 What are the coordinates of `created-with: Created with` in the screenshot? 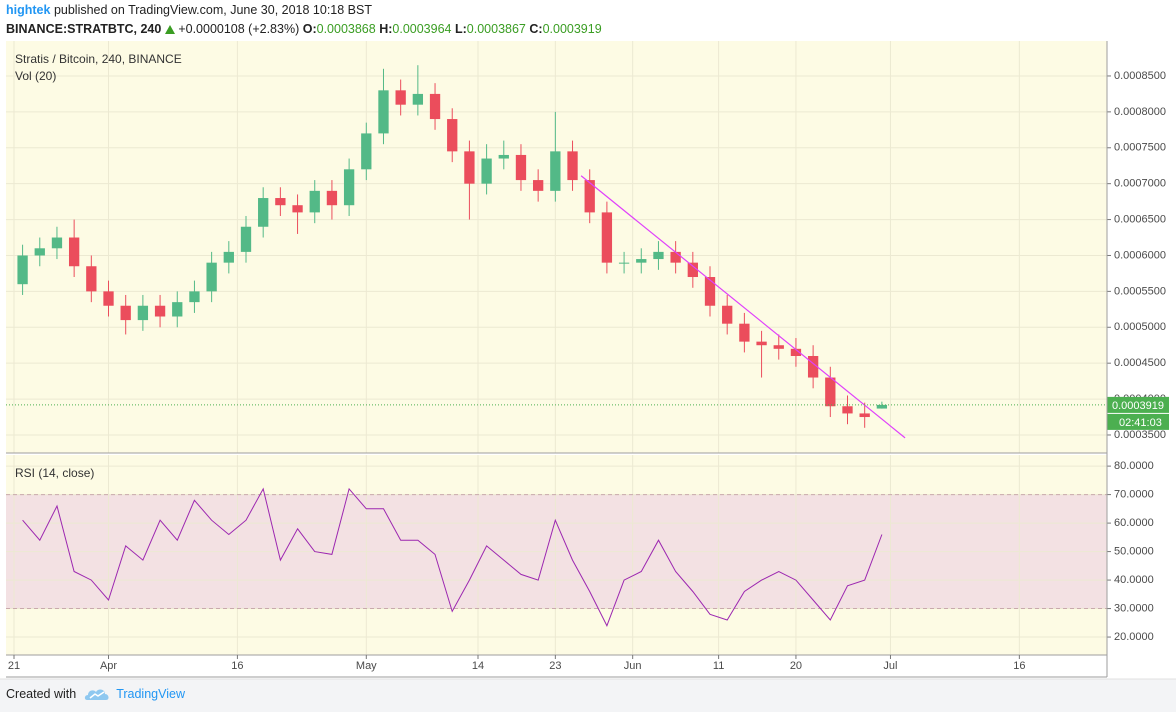 It's located at (41, 694).